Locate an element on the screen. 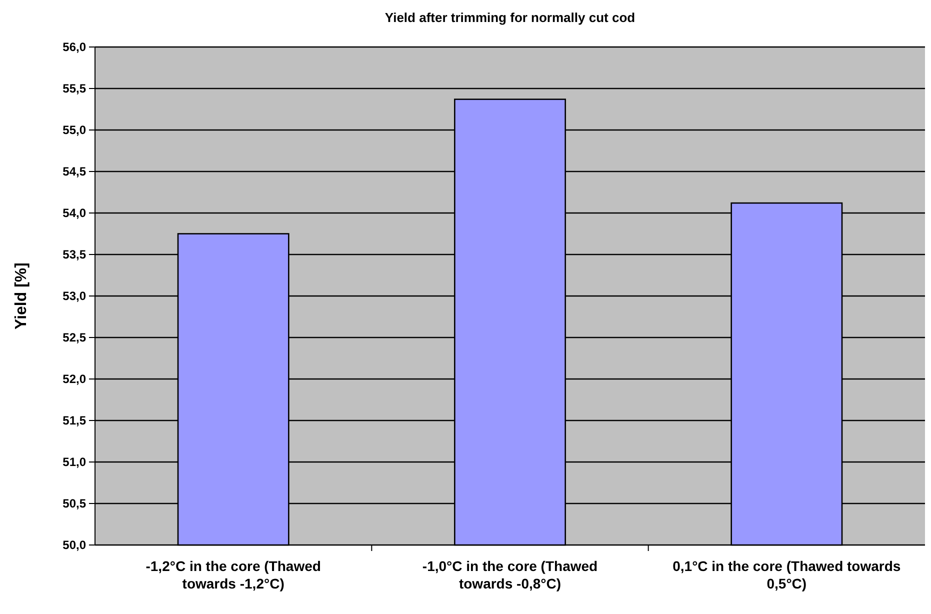 This screenshot has width=931, height=614. y-tick-label: 54,5 is located at coordinates (74, 171).